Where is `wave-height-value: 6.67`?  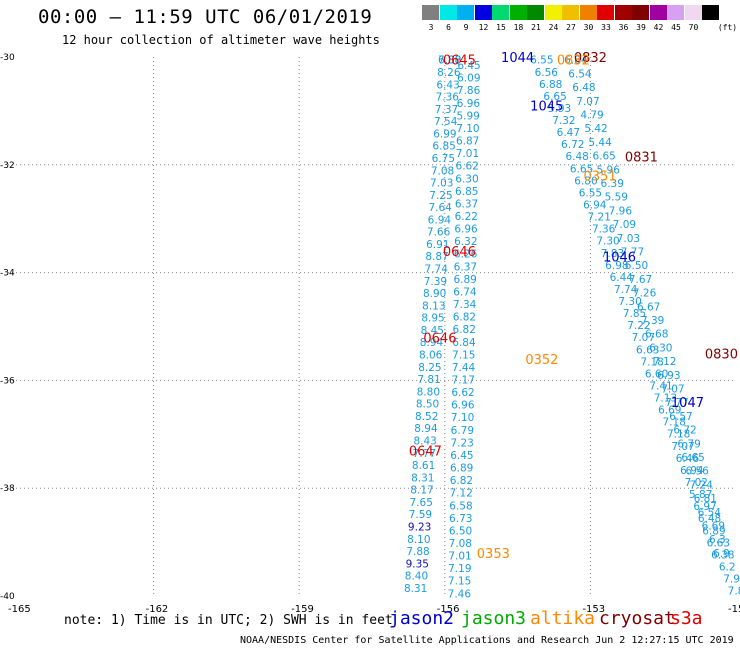 wave-height-value: 6.67 is located at coordinates (648, 307).